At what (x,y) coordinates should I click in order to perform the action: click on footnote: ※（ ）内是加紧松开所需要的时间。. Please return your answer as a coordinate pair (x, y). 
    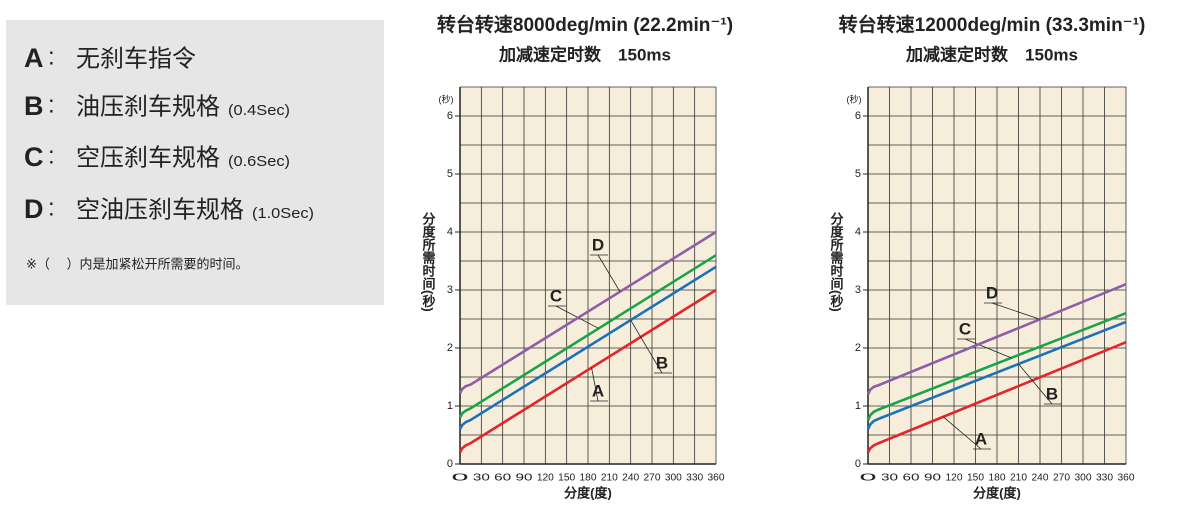
    Looking at the image, I should click on (137, 263).